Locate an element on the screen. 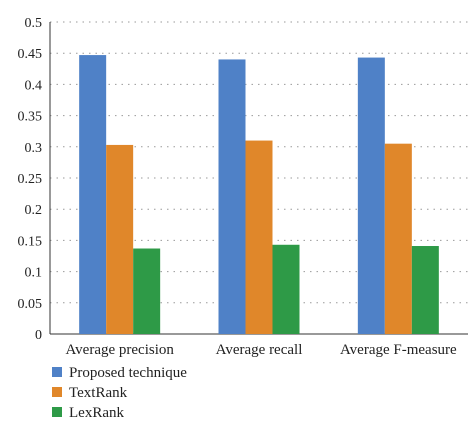 The height and width of the screenshot is (446, 474). x-category-label: Average precision is located at coordinates (119, 350).